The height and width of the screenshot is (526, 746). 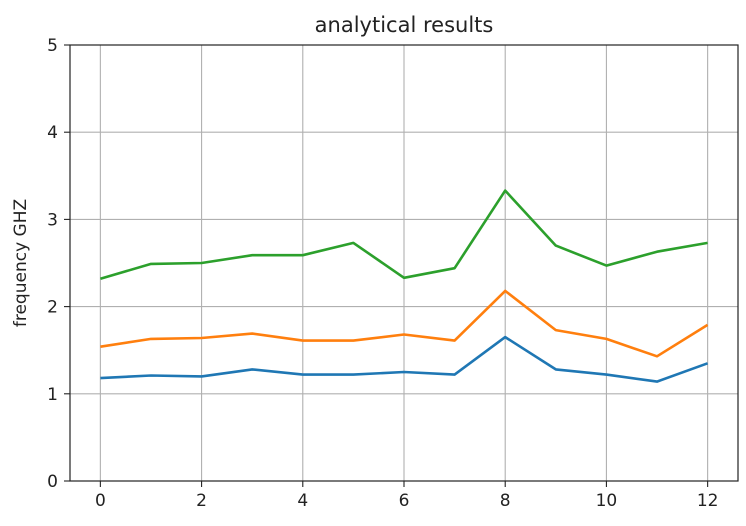 What do you see at coordinates (52, 46) in the screenshot?
I see `y-tick-label: 5` at bounding box center [52, 46].